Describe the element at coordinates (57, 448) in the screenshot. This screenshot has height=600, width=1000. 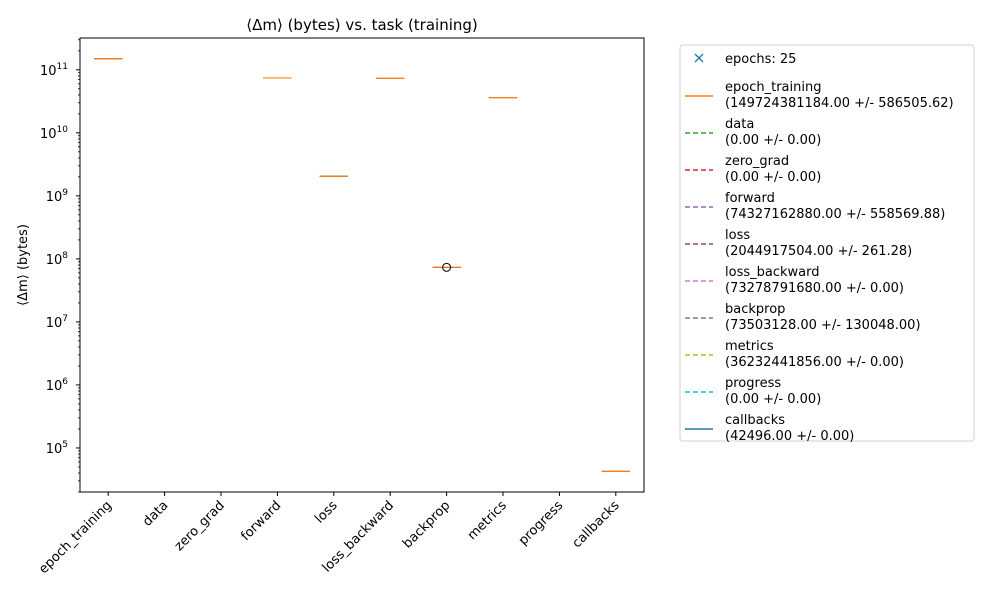
I see `y-tick-label: 105` at that location.